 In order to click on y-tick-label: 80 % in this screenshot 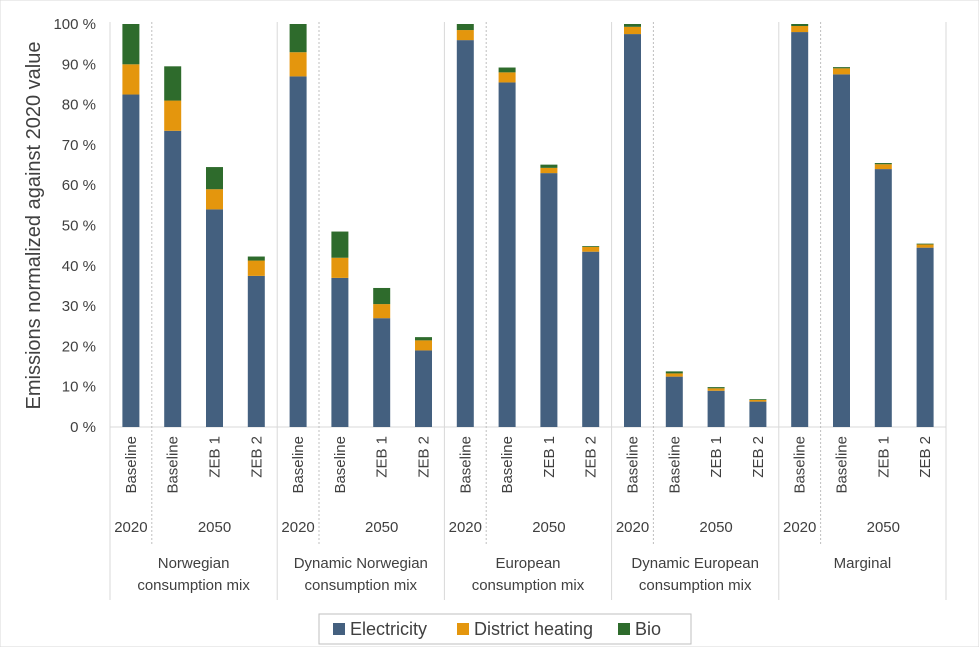, I will do `click(79, 105)`.